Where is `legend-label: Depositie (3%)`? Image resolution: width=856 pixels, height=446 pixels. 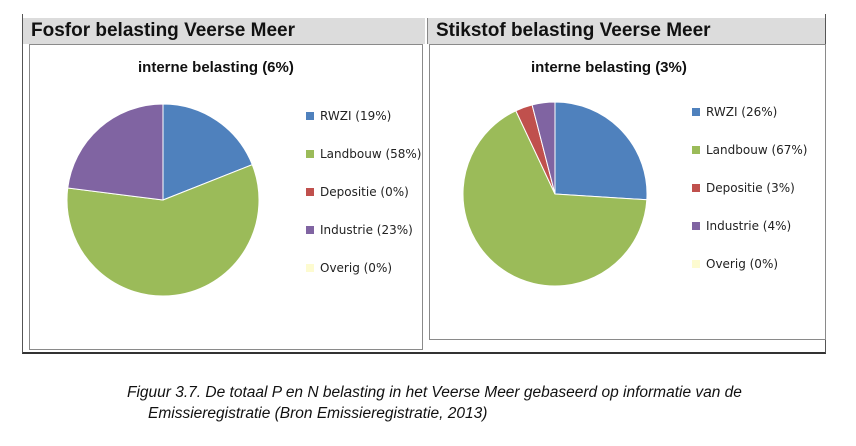
legend-label: Depositie (3%) is located at coordinates (750, 188).